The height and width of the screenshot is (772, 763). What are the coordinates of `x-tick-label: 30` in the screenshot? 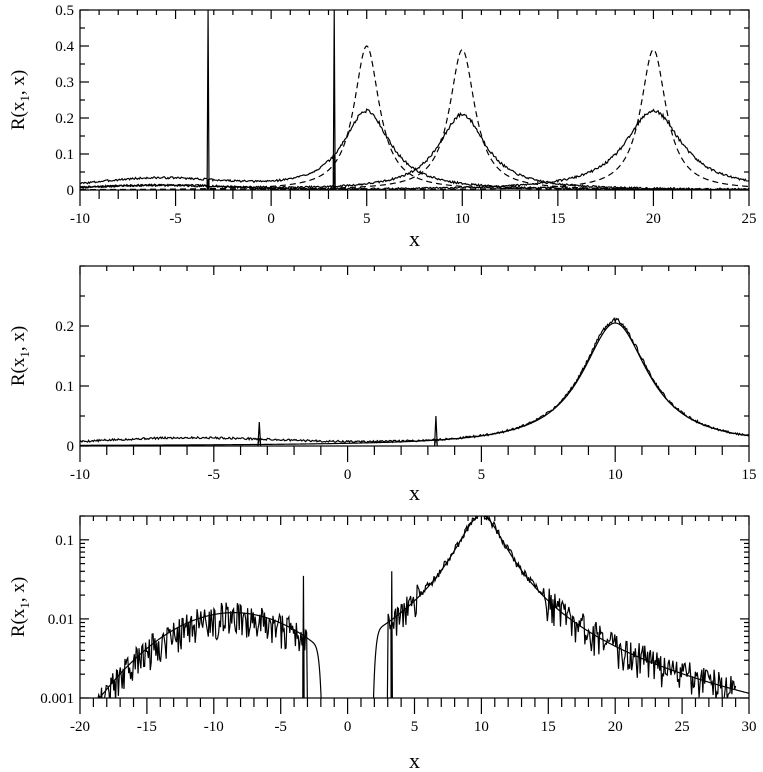 It's located at (749, 727).